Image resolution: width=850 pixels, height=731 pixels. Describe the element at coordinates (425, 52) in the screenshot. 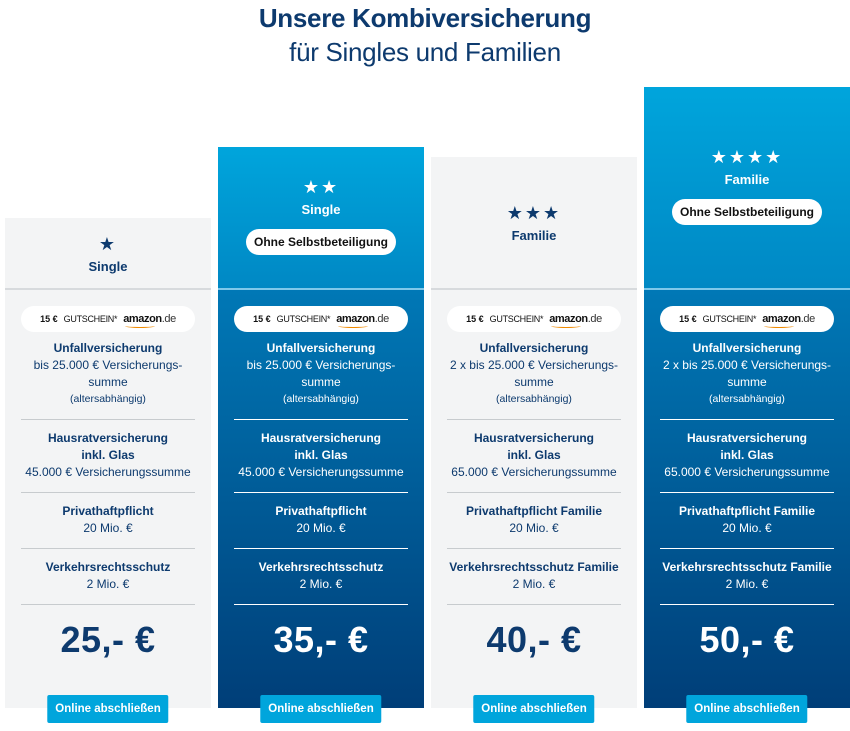

I see `page-subtitle: für Singles und Familien` at that location.